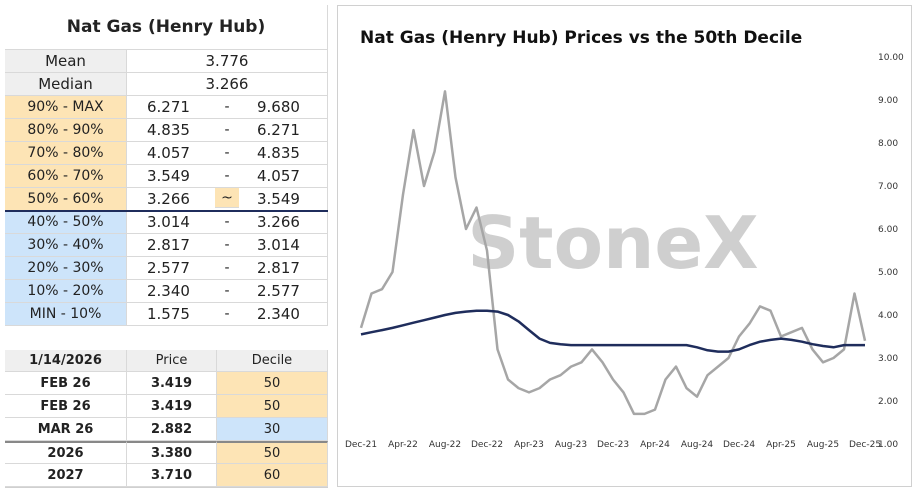  Describe the element at coordinates (888, 316) in the screenshot. I see `y-tick-label: 4.00` at that location.